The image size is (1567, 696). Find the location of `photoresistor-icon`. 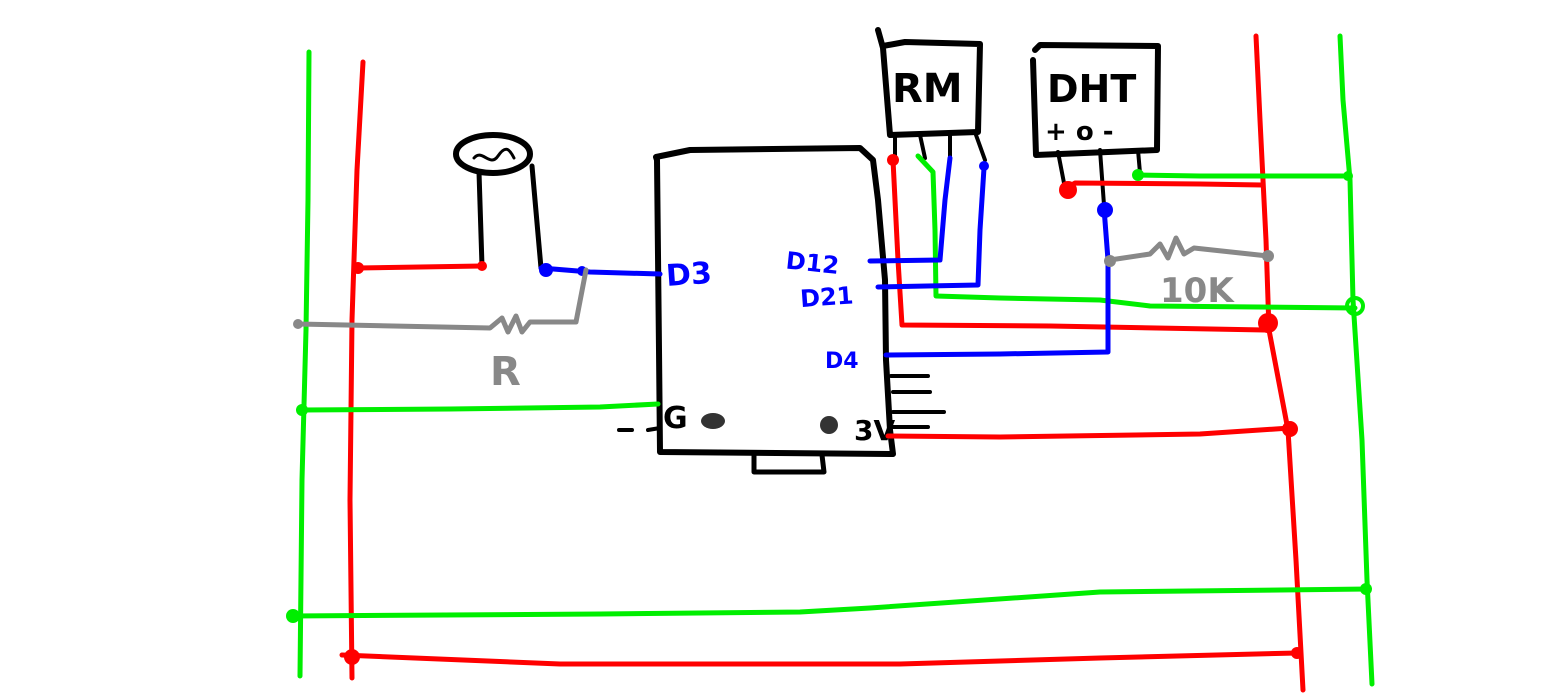

photoresistor-icon is located at coordinates (493, 154).